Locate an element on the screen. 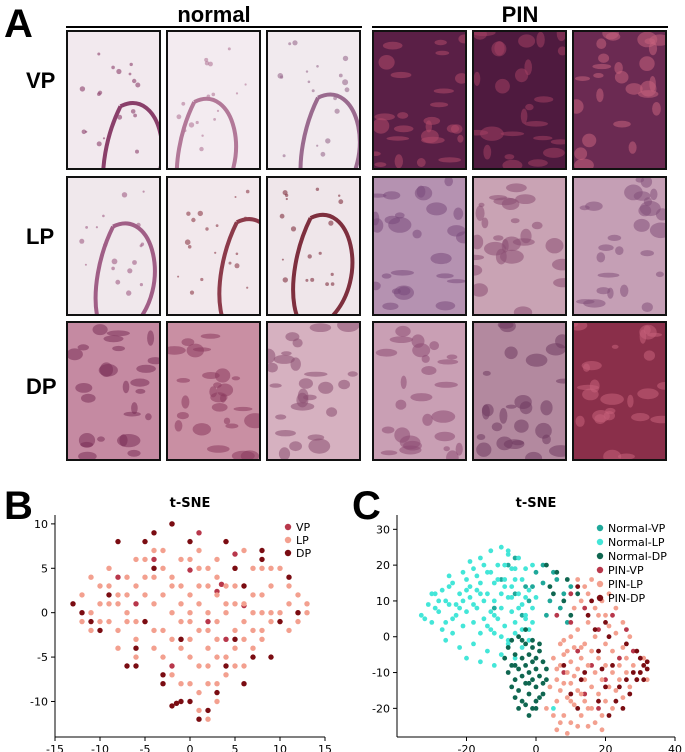 This screenshot has width=685, height=752. normal-group-rule is located at coordinates (214, 27).